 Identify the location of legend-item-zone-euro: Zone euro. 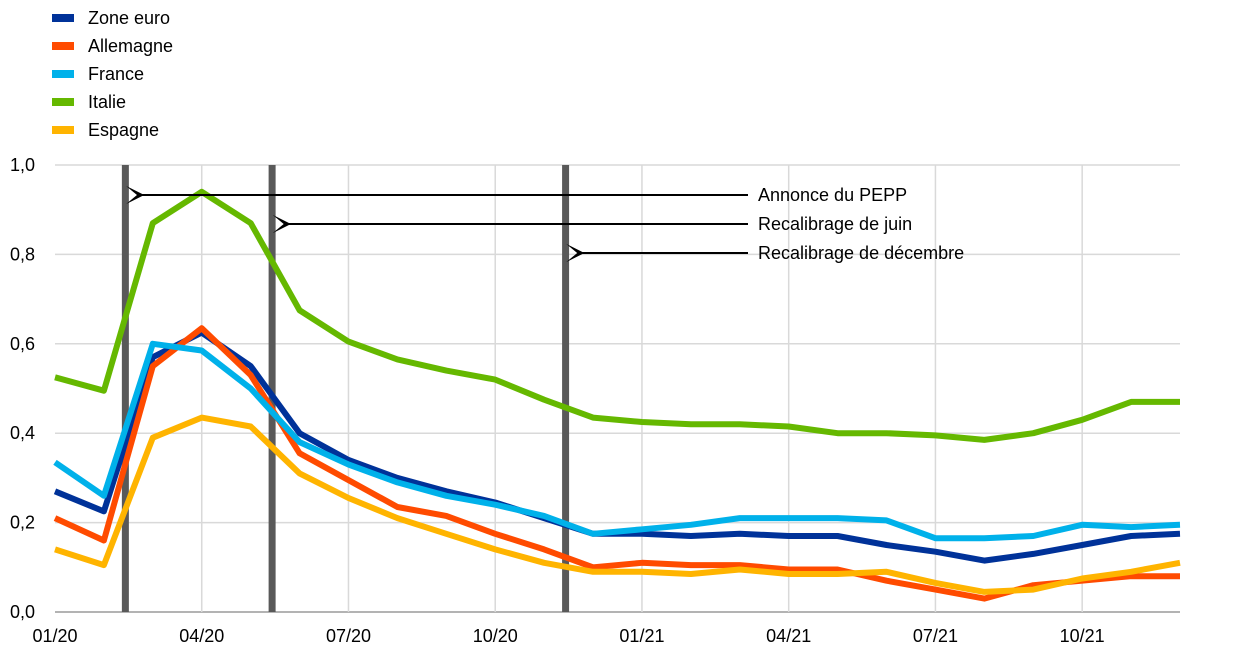
(112, 18).